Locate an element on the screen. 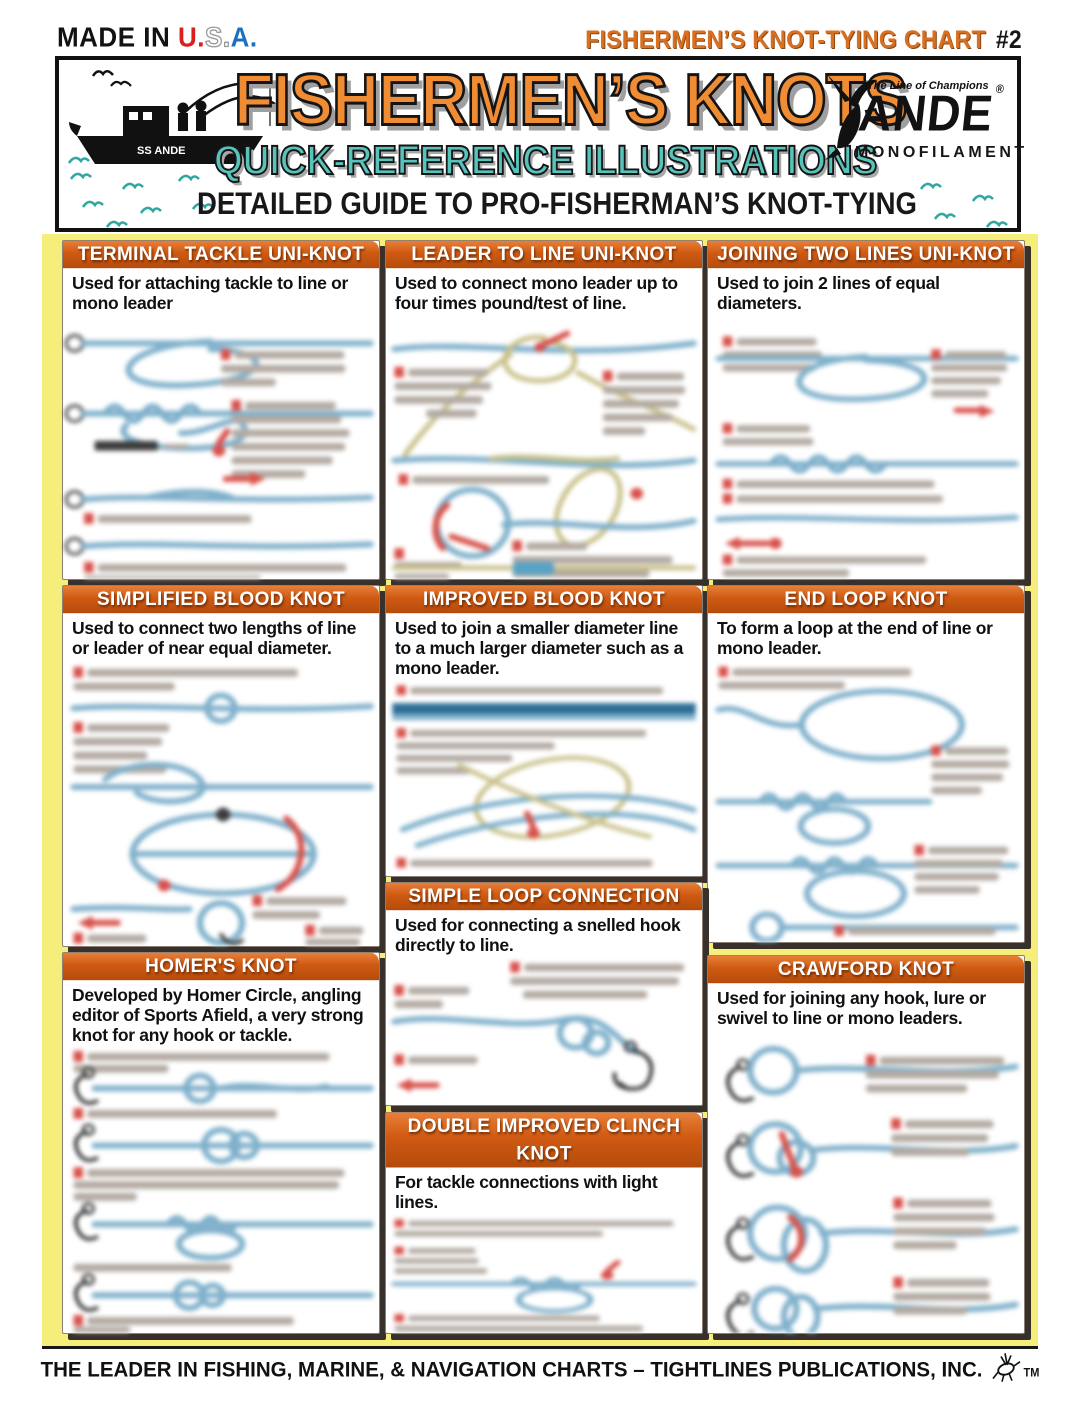 This screenshot has height=1402, width=1080. panel-title: SIMPLIFIED BLOOD KNOT is located at coordinates (221, 600).